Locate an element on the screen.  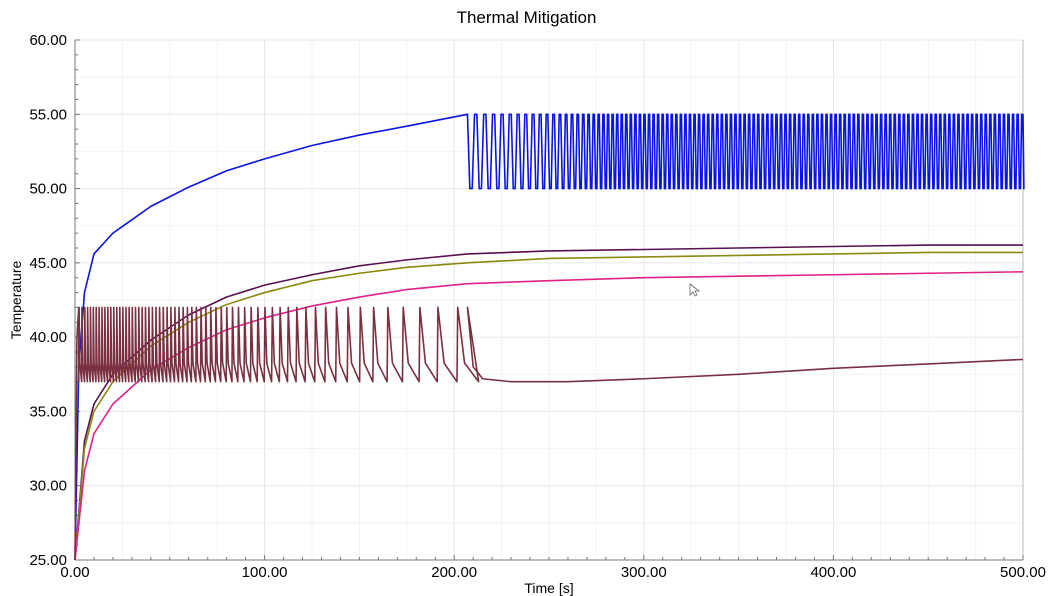
y-axis-label: Temperature is located at coordinates (16, 300).